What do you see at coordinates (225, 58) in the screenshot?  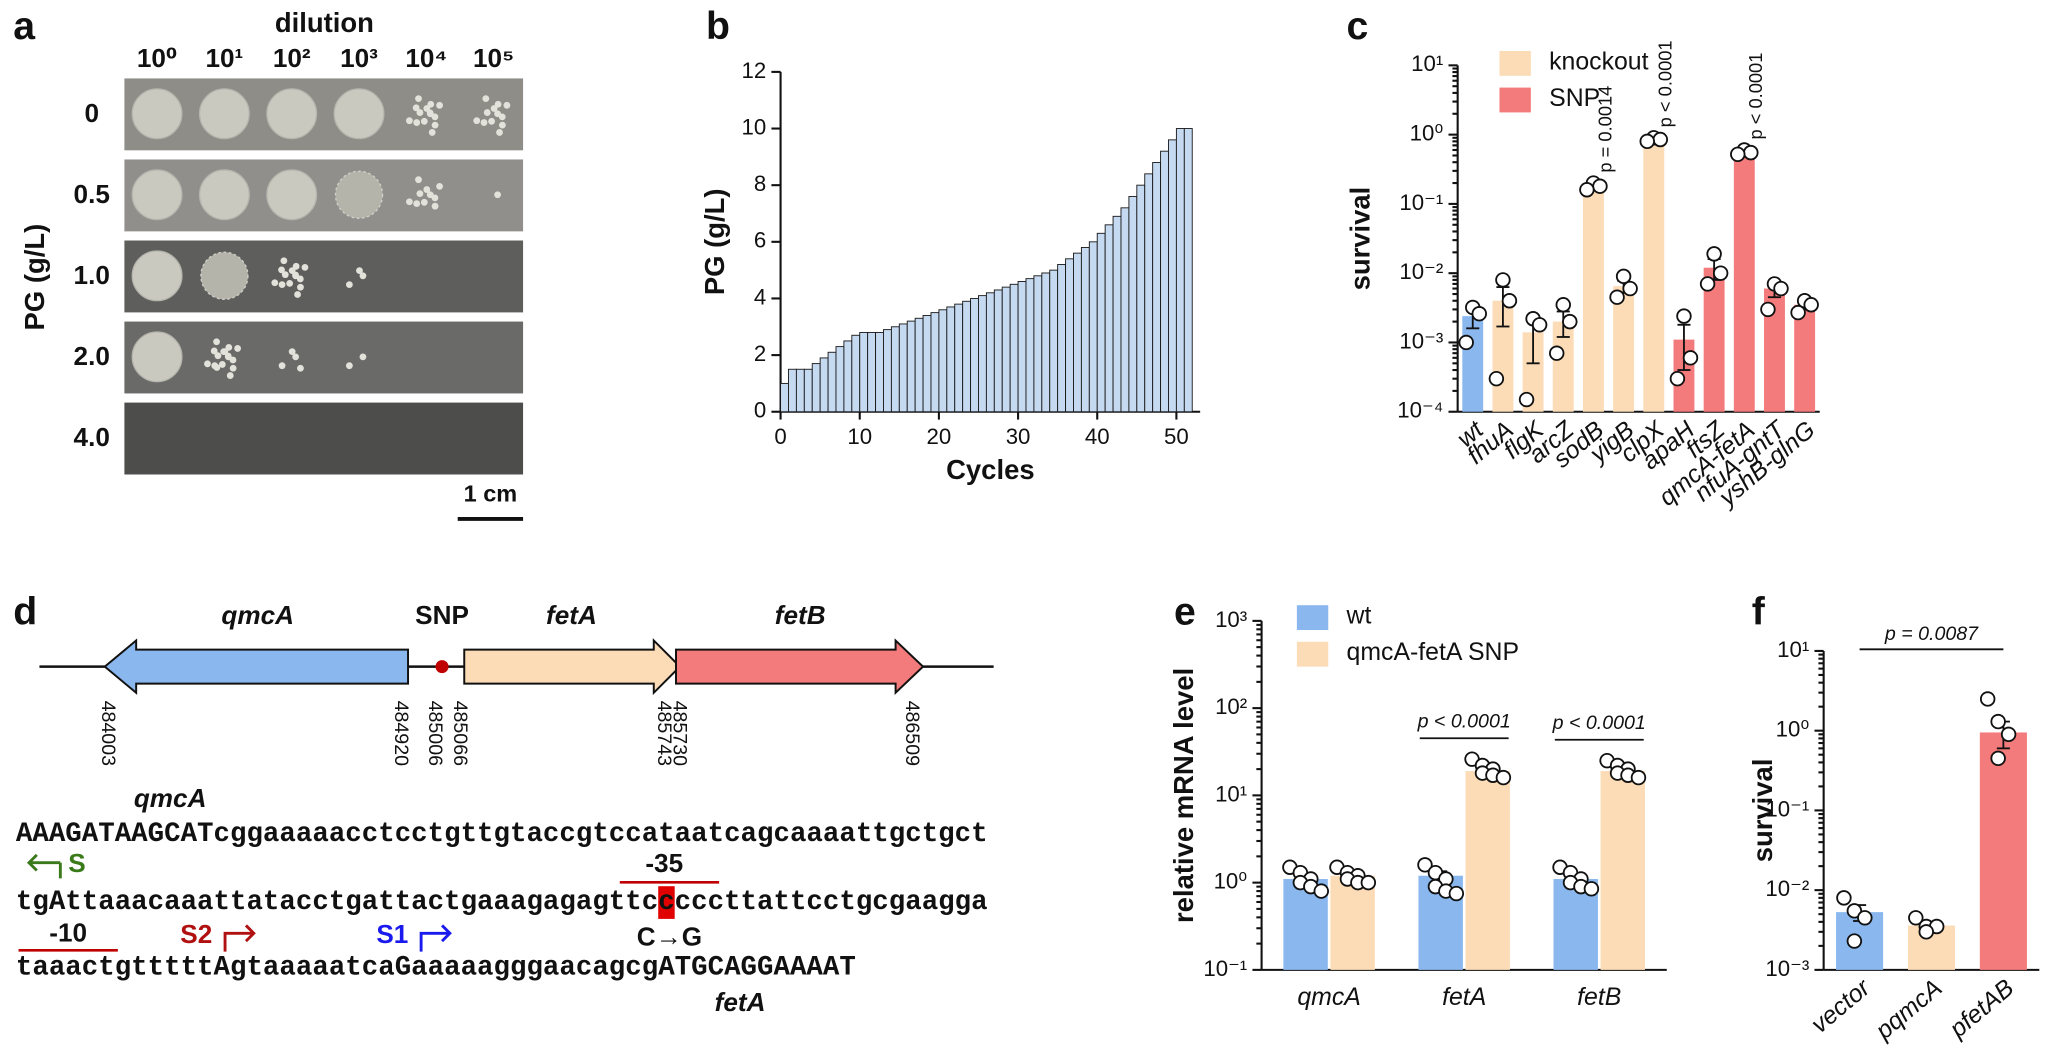 I see `dilution-label: 10¹` at bounding box center [225, 58].